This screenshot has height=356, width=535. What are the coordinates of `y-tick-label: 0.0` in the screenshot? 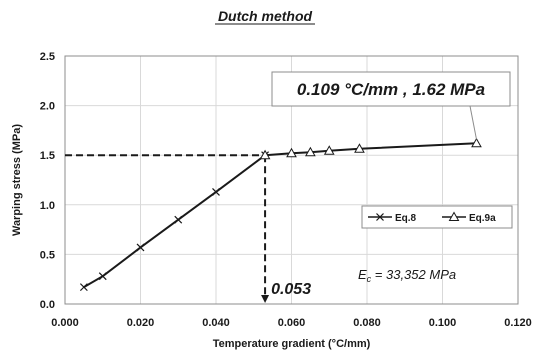 It's located at (47, 305).